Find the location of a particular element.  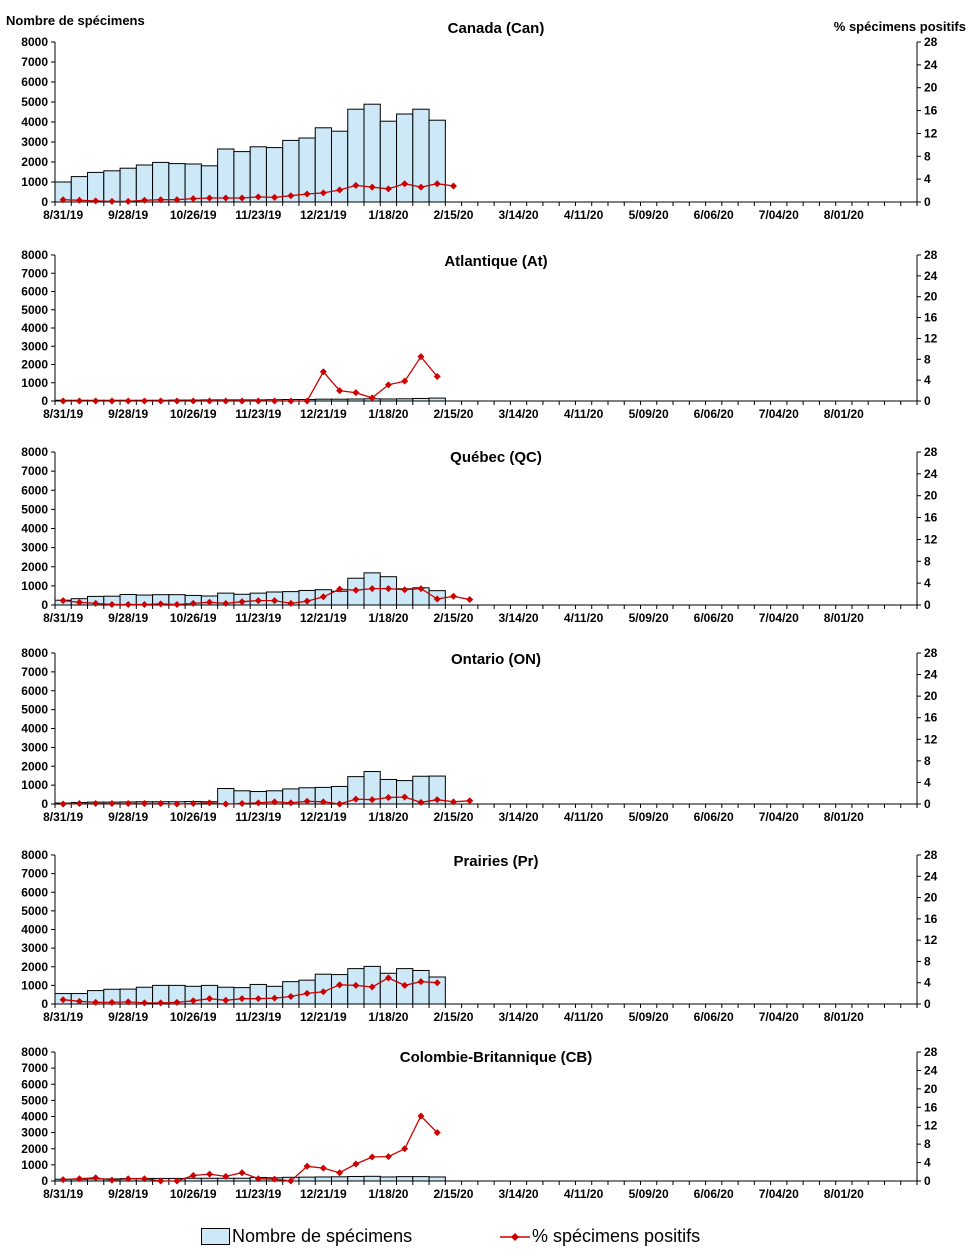

chart-title-2: Québec (QC) is located at coordinates (496, 457).